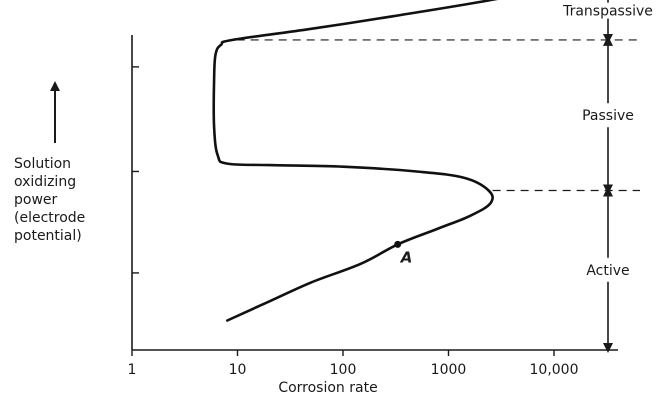 This screenshot has width=668, height=403. What do you see at coordinates (48, 236) in the screenshot?
I see `y-label-line-5: potential)` at bounding box center [48, 236].